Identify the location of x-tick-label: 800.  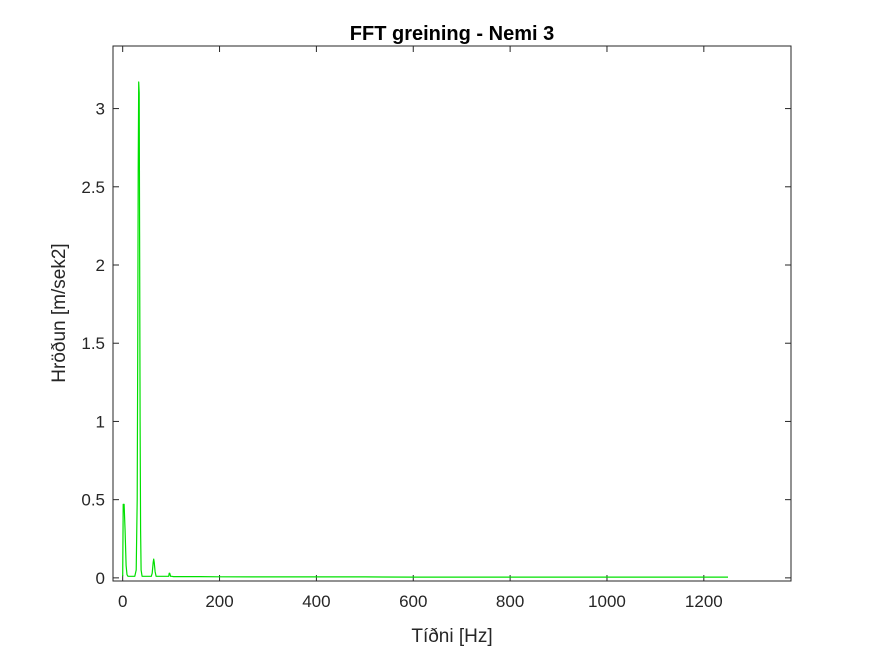
(510, 601).